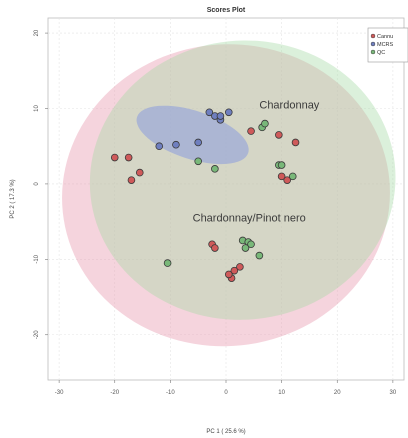  Describe the element at coordinates (37, 258) in the screenshot. I see `y-tick-label: -10` at that location.